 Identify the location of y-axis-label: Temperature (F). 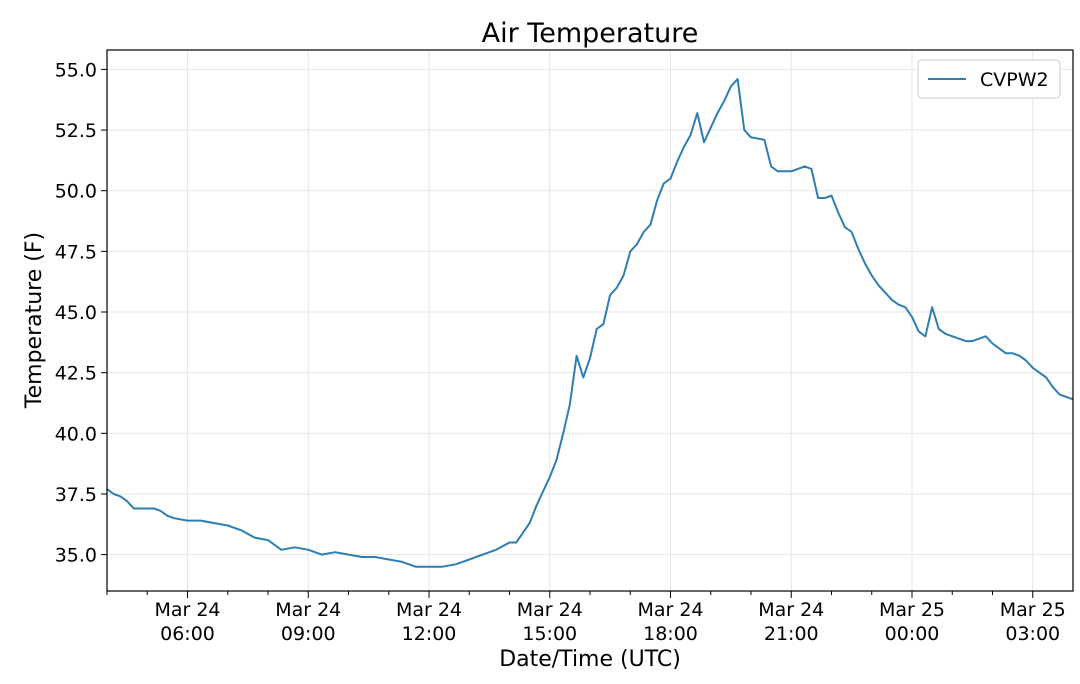
(34, 320).